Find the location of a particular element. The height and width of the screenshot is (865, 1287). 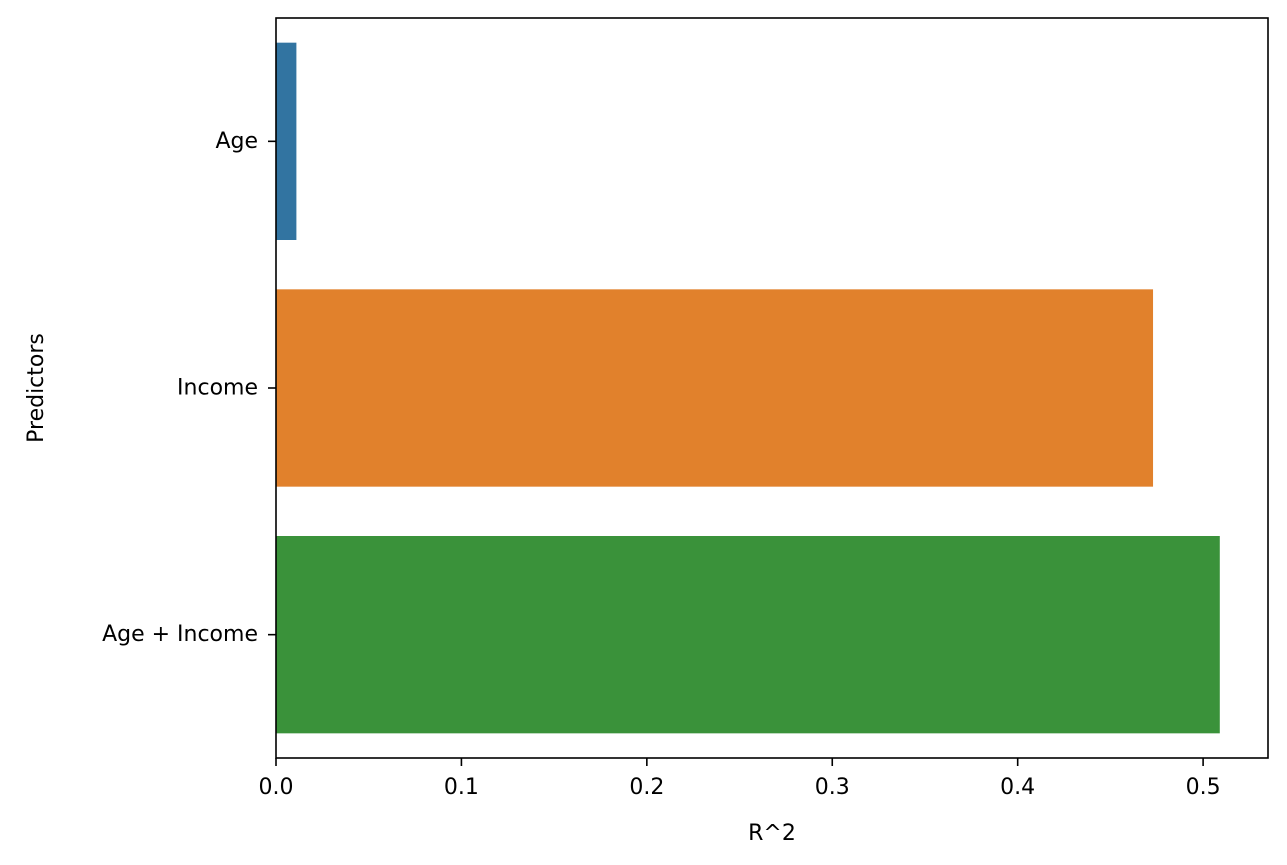

x-tick-label: 0.5 is located at coordinates (1203, 787).